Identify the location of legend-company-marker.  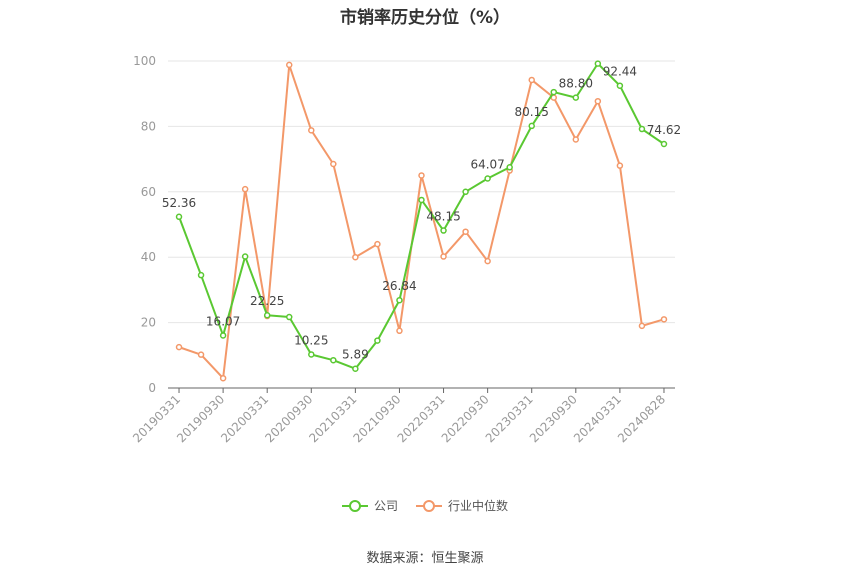
(354, 506).